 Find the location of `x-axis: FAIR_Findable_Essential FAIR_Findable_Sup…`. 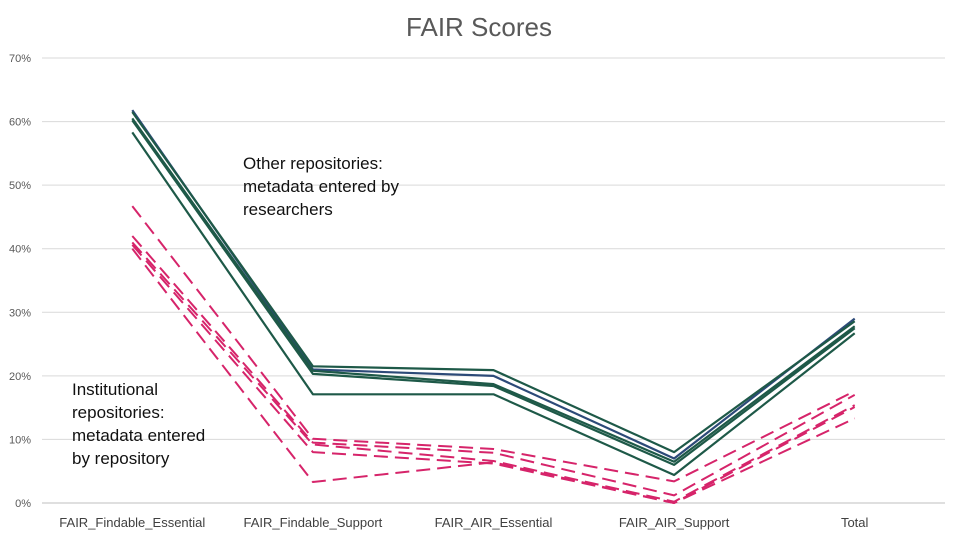

x-axis: FAIR_Findable_Essential FAIR_Findable_Sup… is located at coordinates (463, 522).